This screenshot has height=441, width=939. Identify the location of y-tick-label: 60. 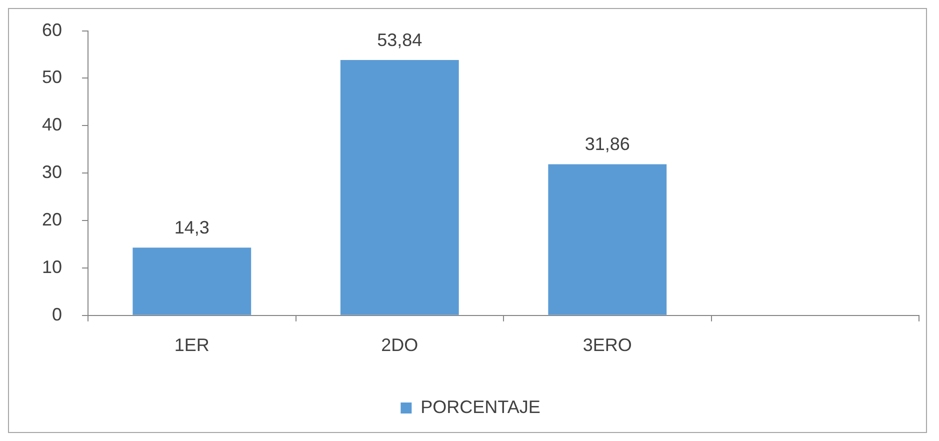
(52, 30).